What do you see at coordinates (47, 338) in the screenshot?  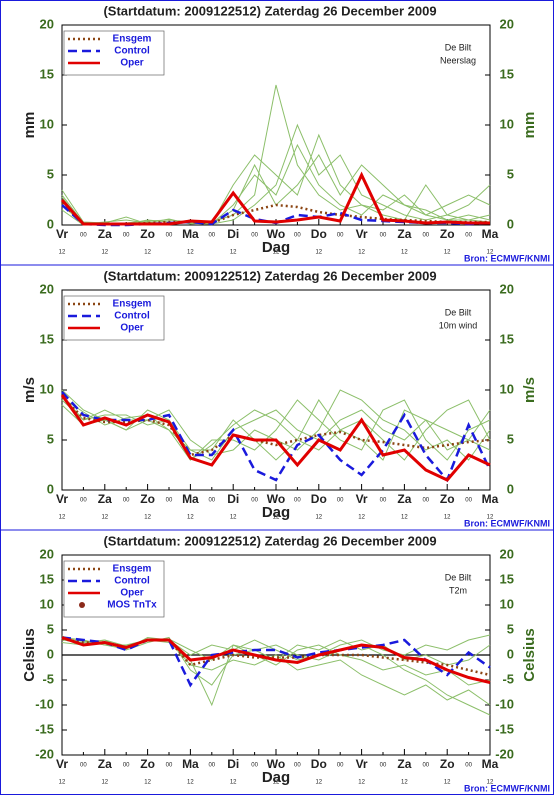 I see `y-tick-label: 15` at bounding box center [47, 338].